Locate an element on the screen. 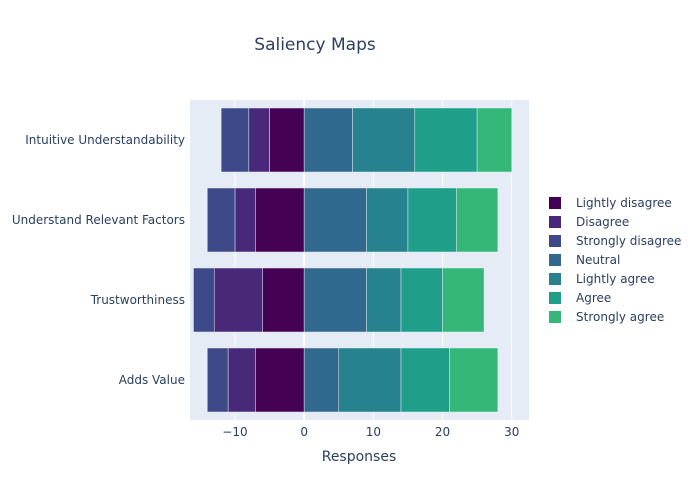 Image resolution: width=700 pixels, height=504 pixels. bar-intuitive-understandability-lightly-disagree is located at coordinates (287, 140).